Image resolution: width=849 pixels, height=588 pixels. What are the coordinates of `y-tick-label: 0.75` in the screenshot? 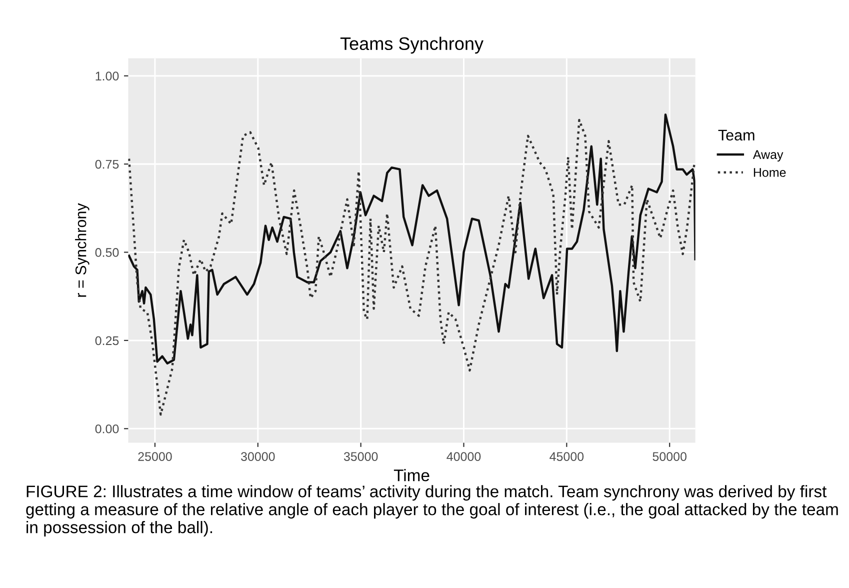 It's located at (107, 164).